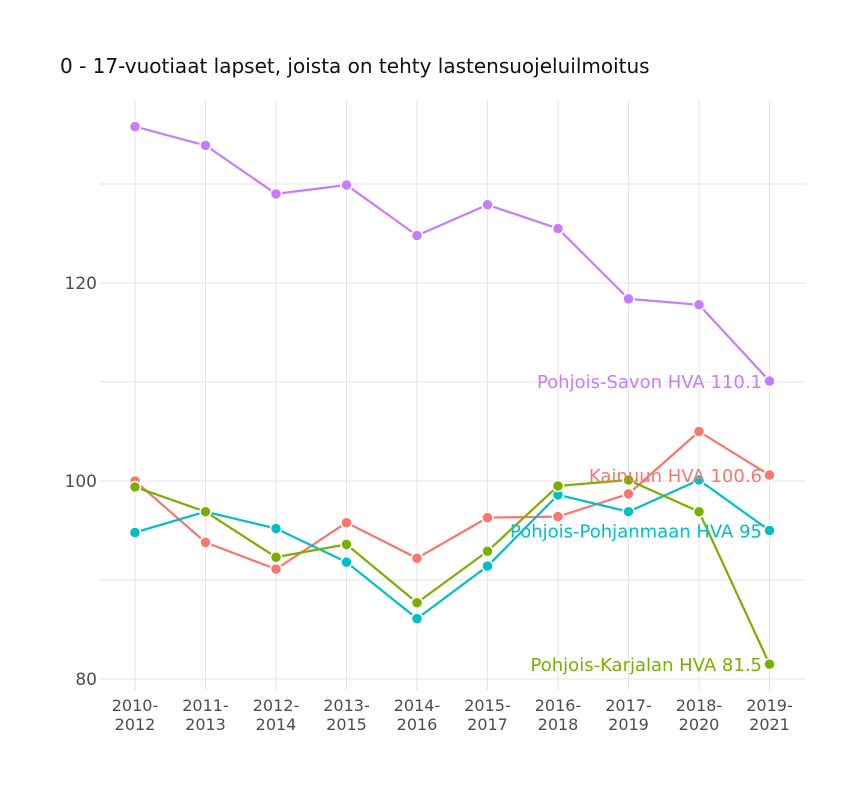  Describe the element at coordinates (487, 715) in the screenshot. I see `x-tick-label: 2015-2017` at that location.